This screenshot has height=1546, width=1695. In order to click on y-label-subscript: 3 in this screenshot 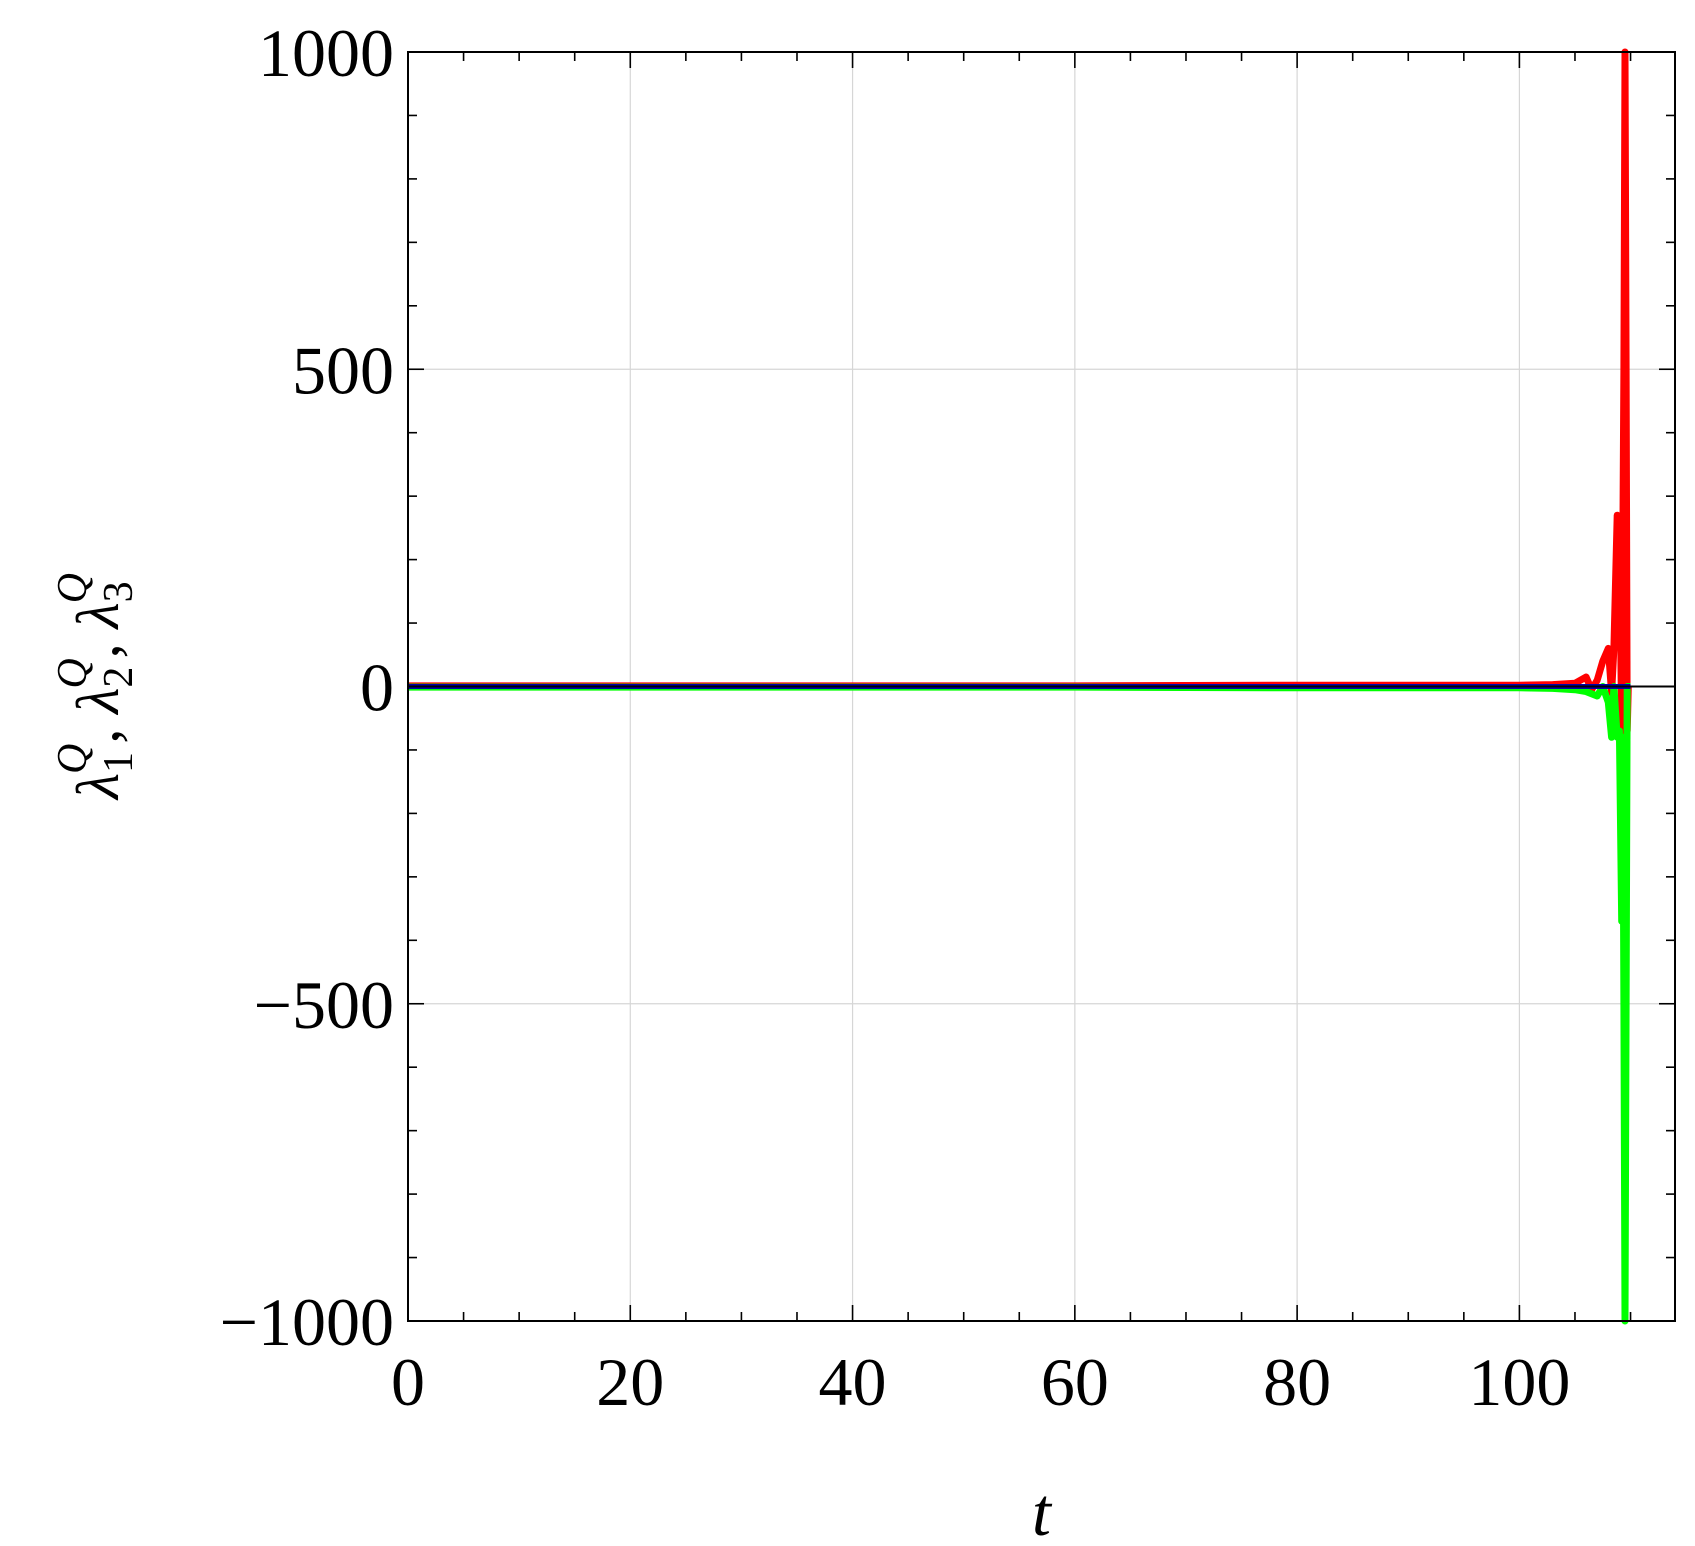, I will do `click(119, 591)`.